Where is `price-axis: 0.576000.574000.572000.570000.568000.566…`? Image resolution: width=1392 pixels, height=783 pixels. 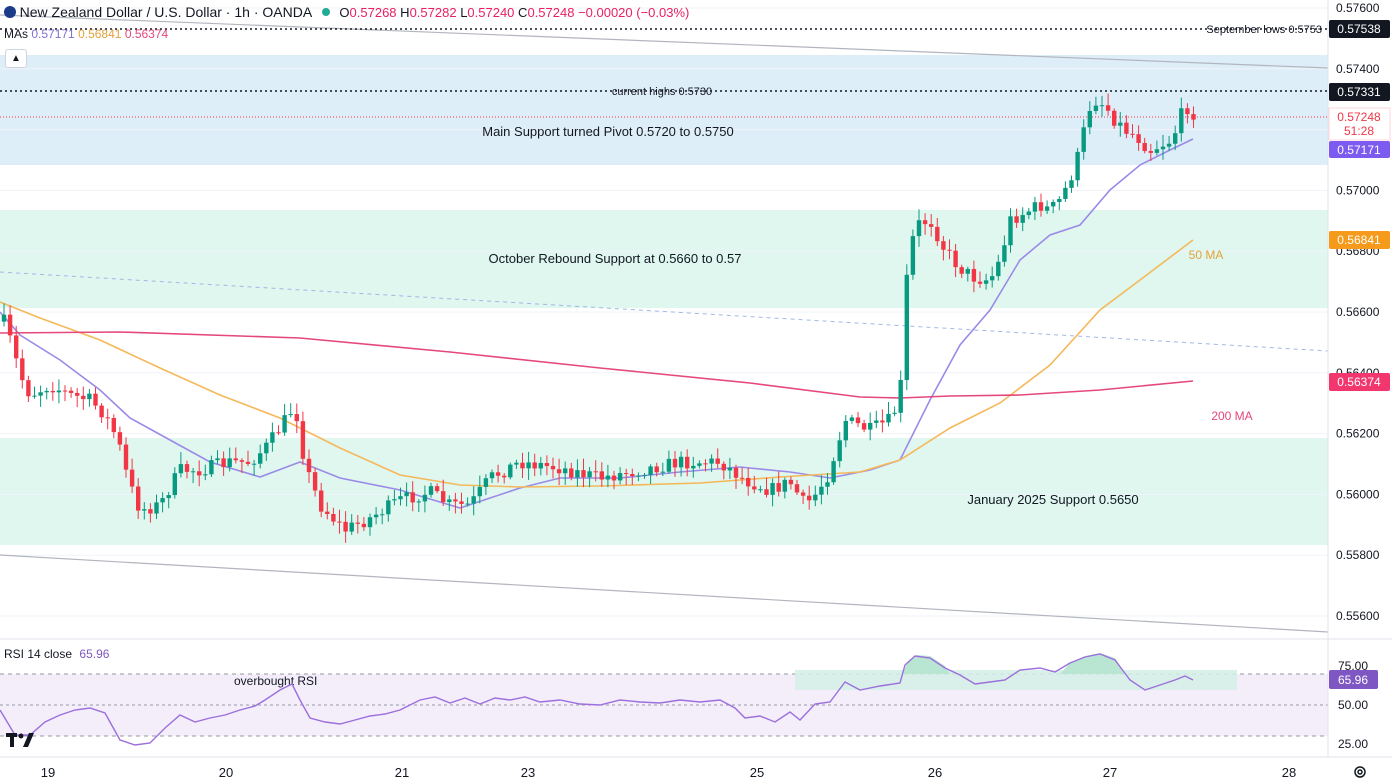
price-axis: 0.576000.574000.572000.570000.568000.566… is located at coordinates (1359, 312).